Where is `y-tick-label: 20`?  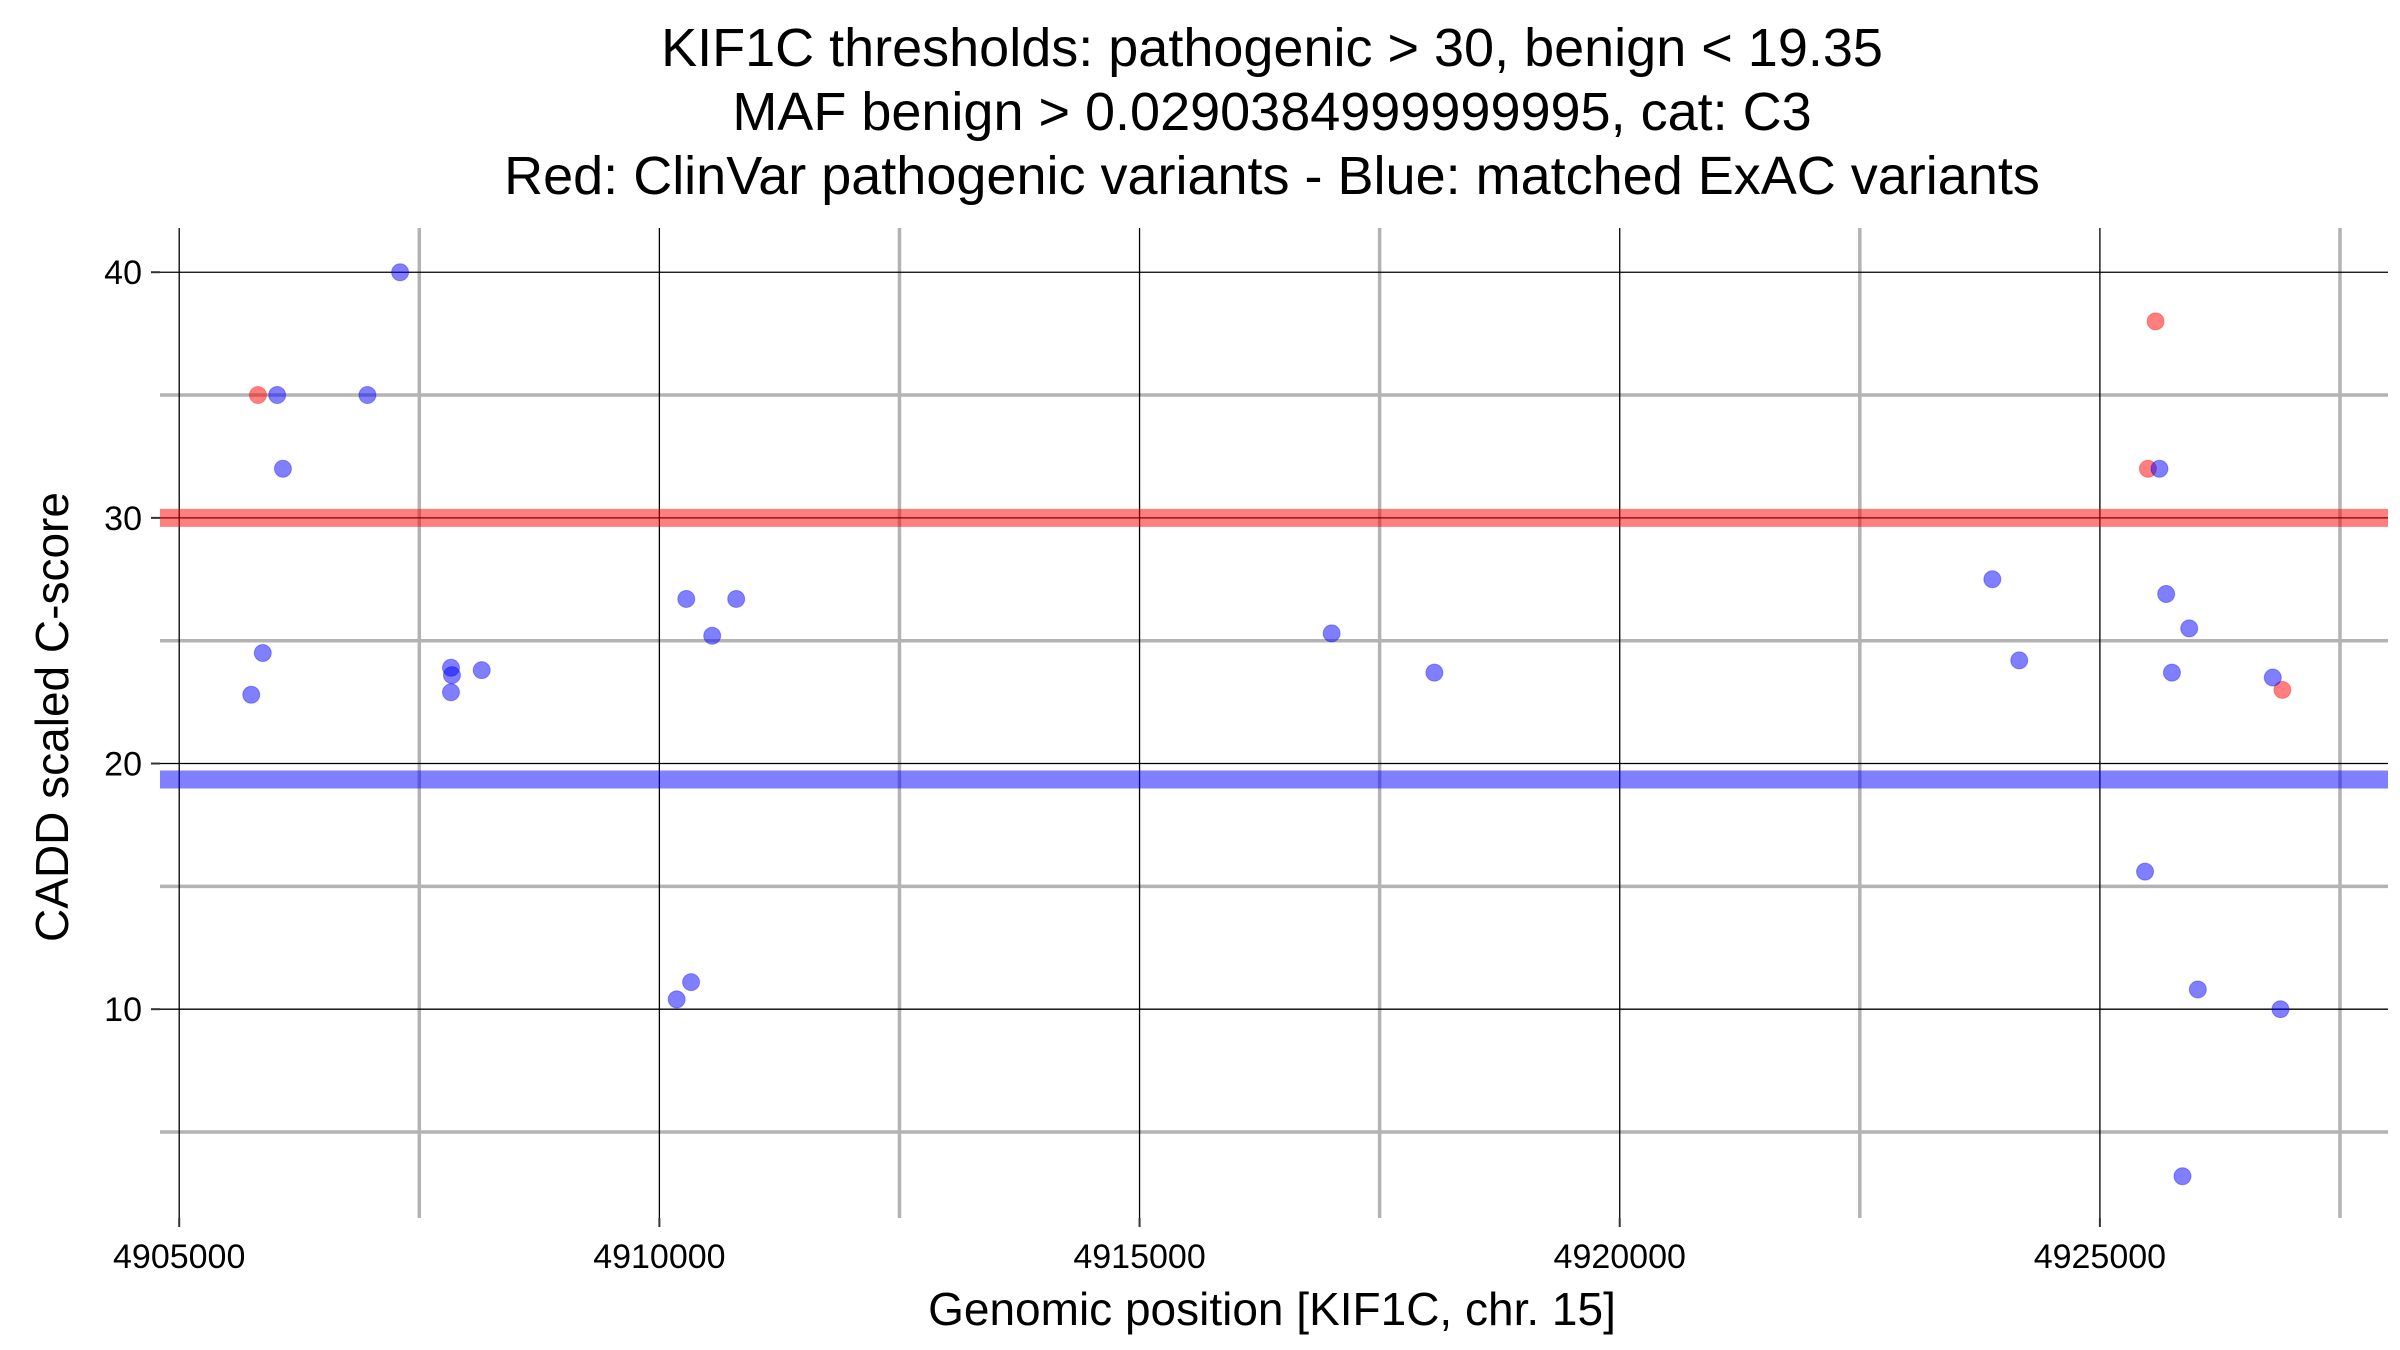
y-tick-label: 20 is located at coordinates (123, 765).